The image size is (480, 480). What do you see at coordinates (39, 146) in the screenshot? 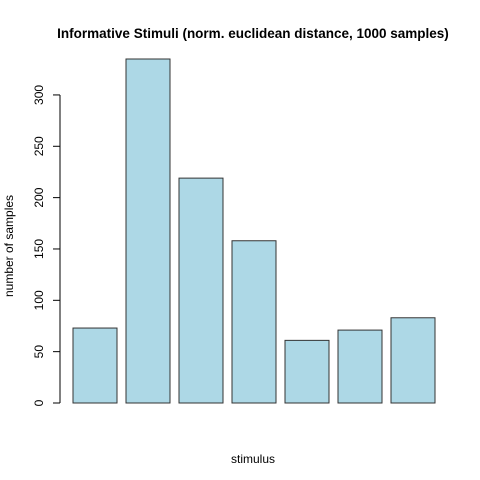
I see `y-tick-label-250: 250` at bounding box center [39, 146].